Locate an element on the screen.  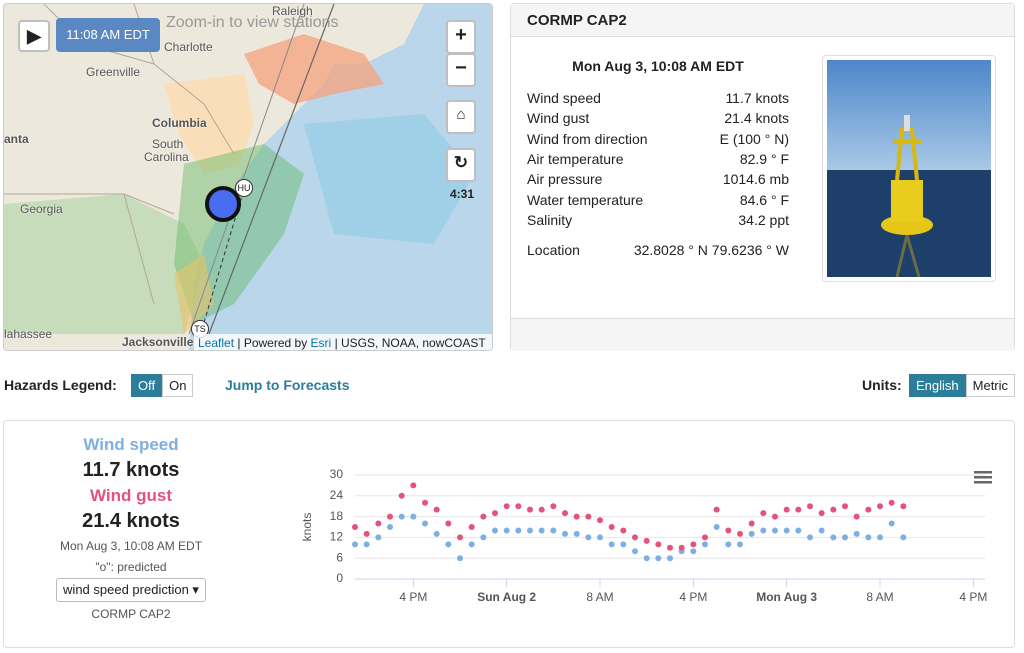
jump-link: Jump to Forecasts is located at coordinates (287, 385).